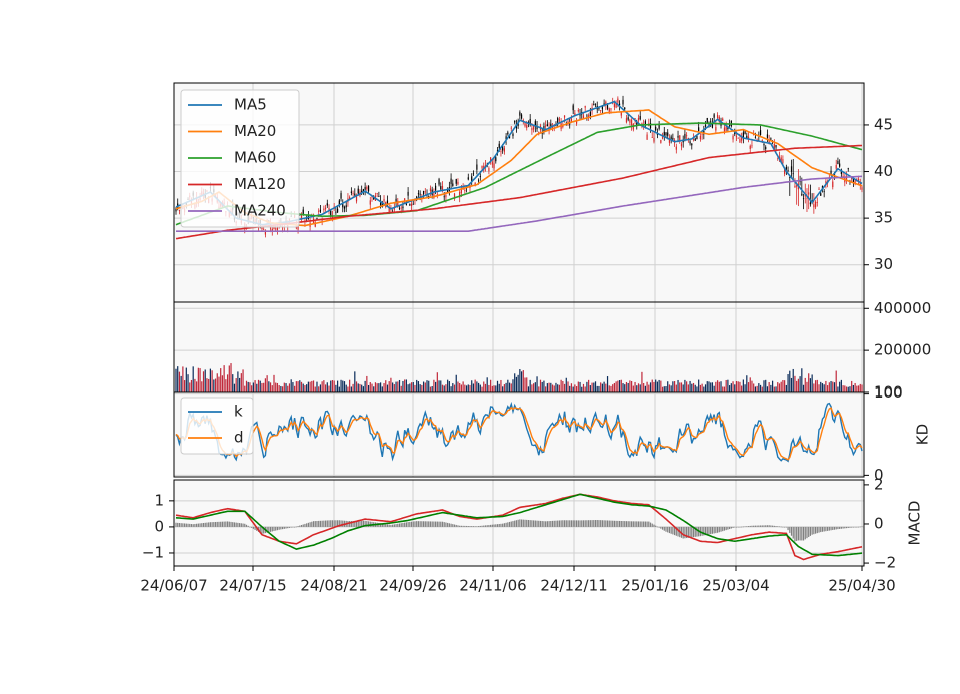 The width and height of the screenshot is (960, 694). What do you see at coordinates (173, 586) in the screenshot?
I see `x-tick-label: 24/06/07` at bounding box center [173, 586].